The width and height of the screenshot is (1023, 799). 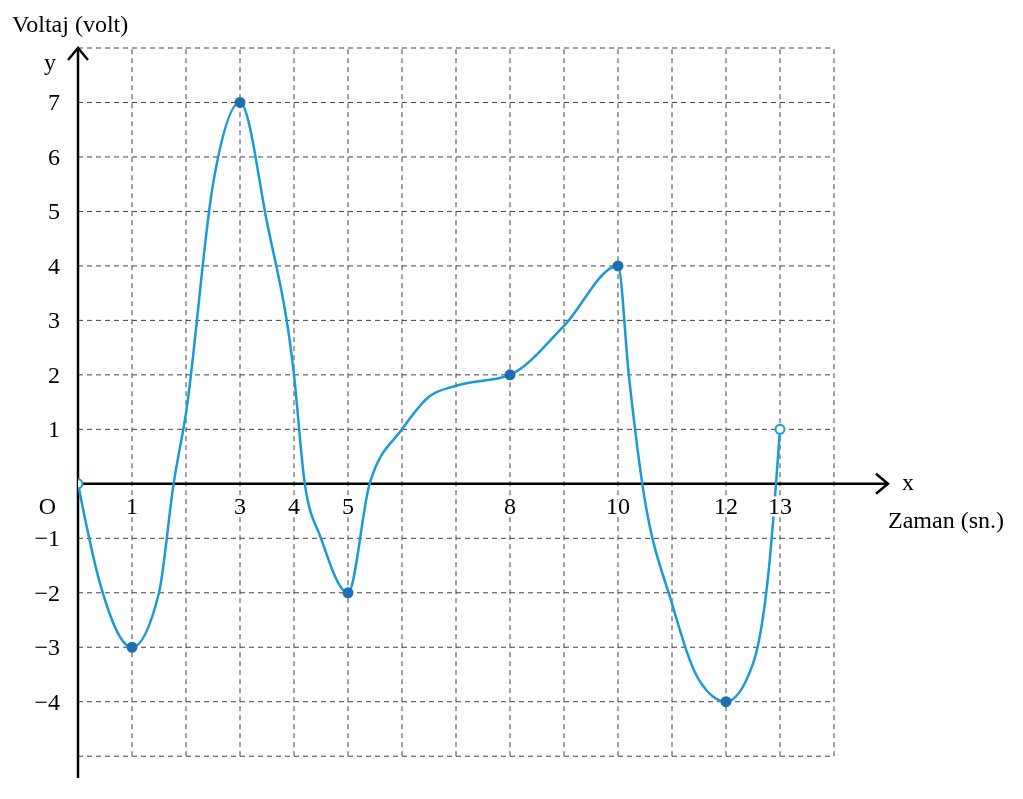 I want to click on x-tick-label: 4, so click(x=294, y=505).